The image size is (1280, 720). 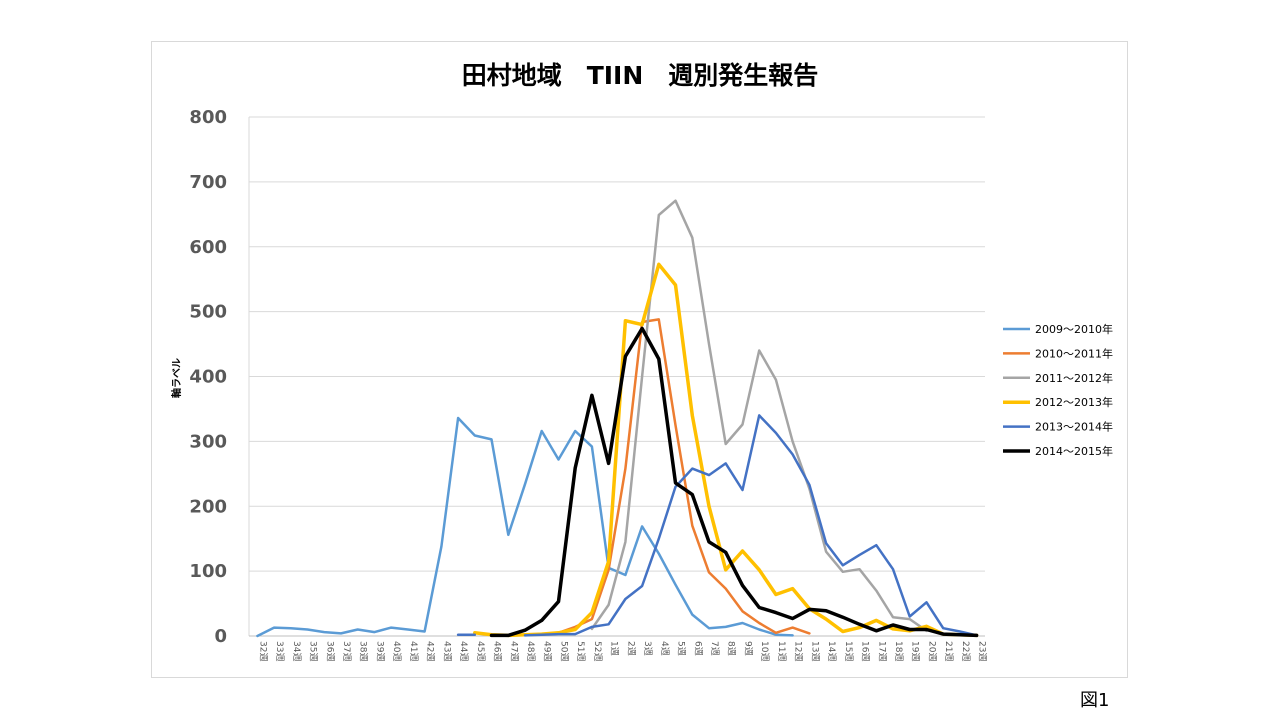 What do you see at coordinates (208, 247) in the screenshot?
I see `y-tick-label: 600` at bounding box center [208, 247].